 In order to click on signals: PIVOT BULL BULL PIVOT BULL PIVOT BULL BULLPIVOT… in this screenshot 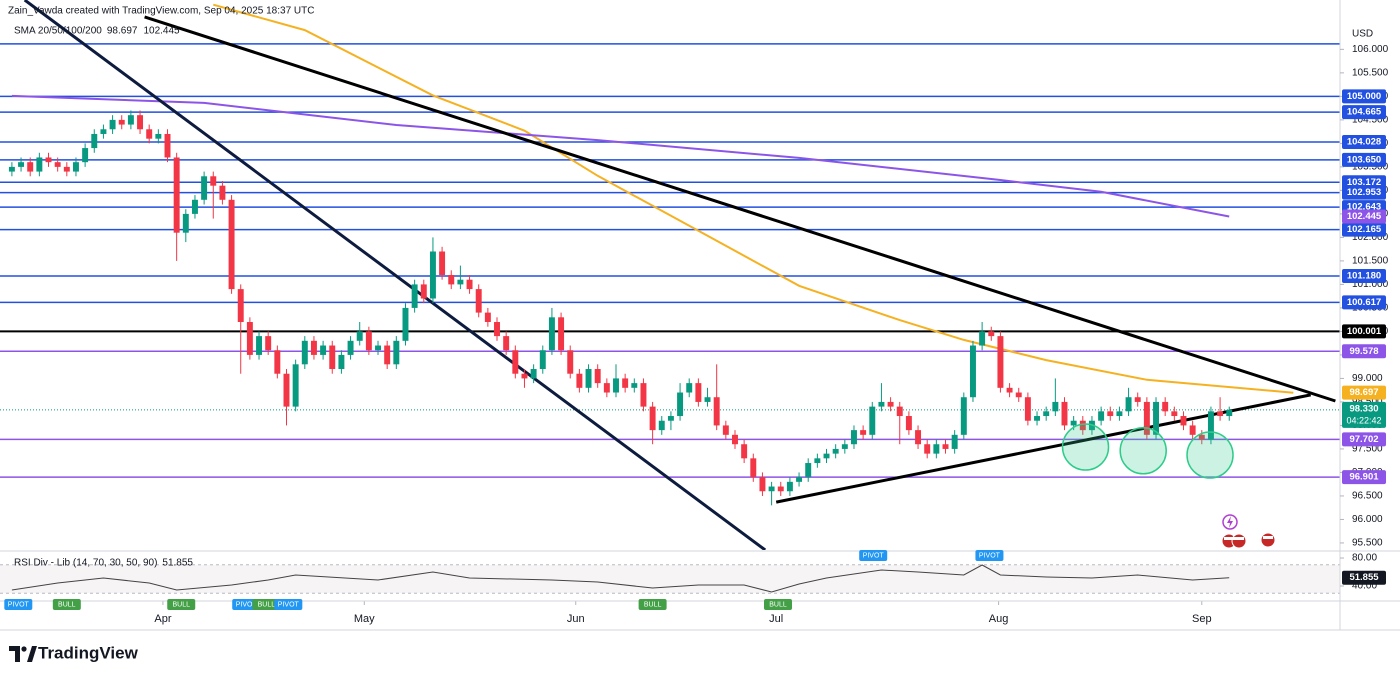, I will do `click(504, 580)`.